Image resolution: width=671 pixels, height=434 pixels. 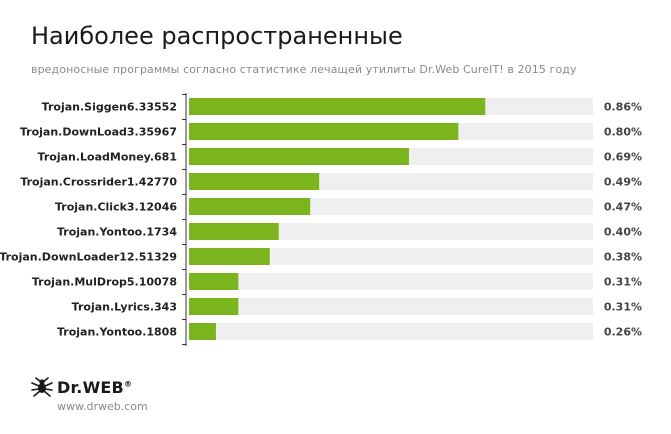 What do you see at coordinates (623, 232) in the screenshot?
I see `value-label: 0.40%` at bounding box center [623, 232].